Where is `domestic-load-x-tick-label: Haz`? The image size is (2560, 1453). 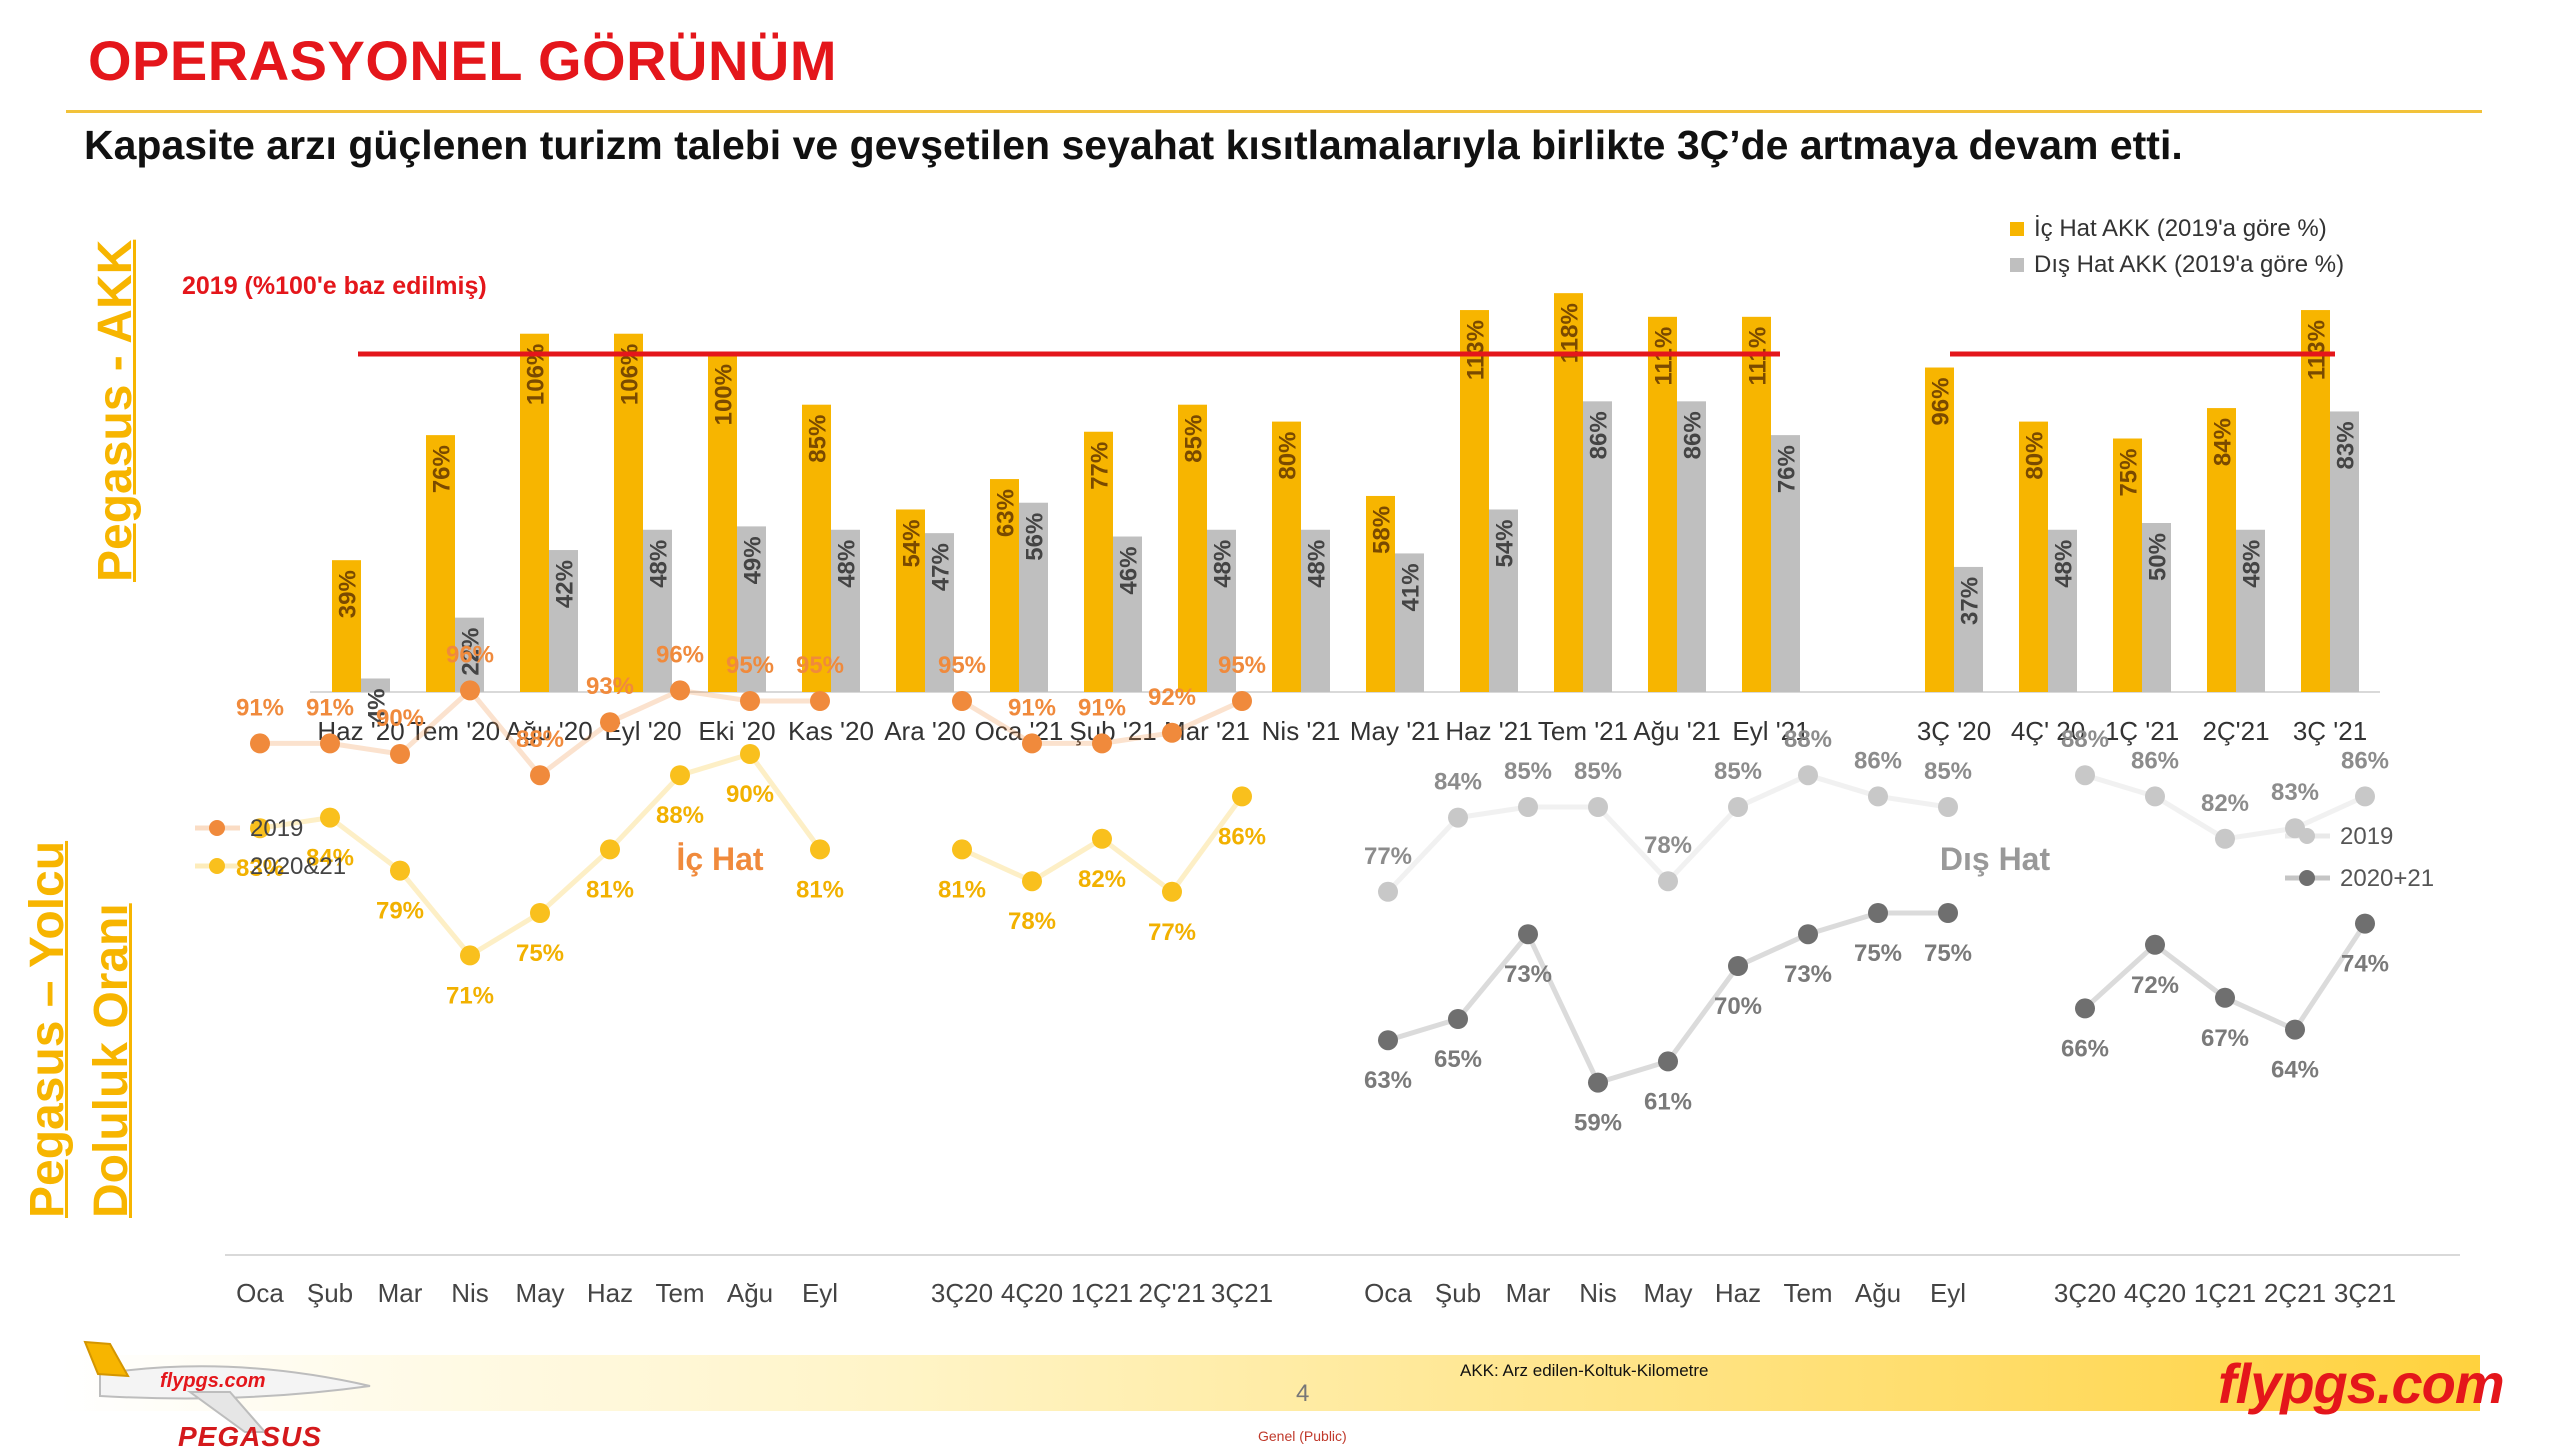
domestic-load-x-tick-label: Haz is located at coordinates (610, 1293).